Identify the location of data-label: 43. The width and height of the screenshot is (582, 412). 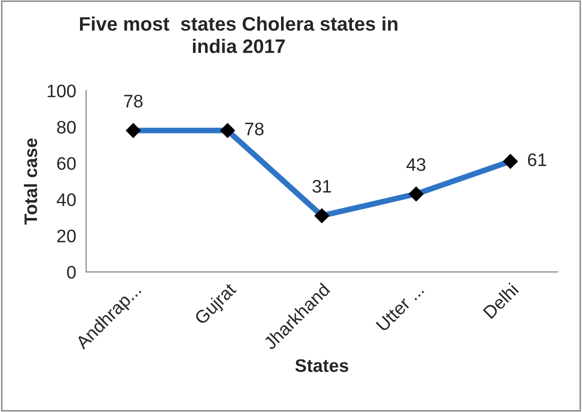
(416, 164).